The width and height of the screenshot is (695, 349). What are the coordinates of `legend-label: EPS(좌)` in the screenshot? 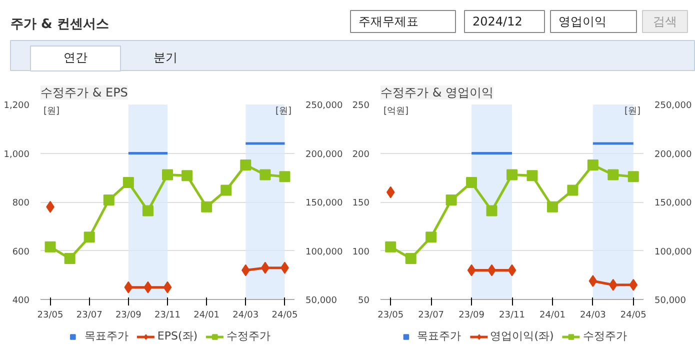 It's located at (177, 336).